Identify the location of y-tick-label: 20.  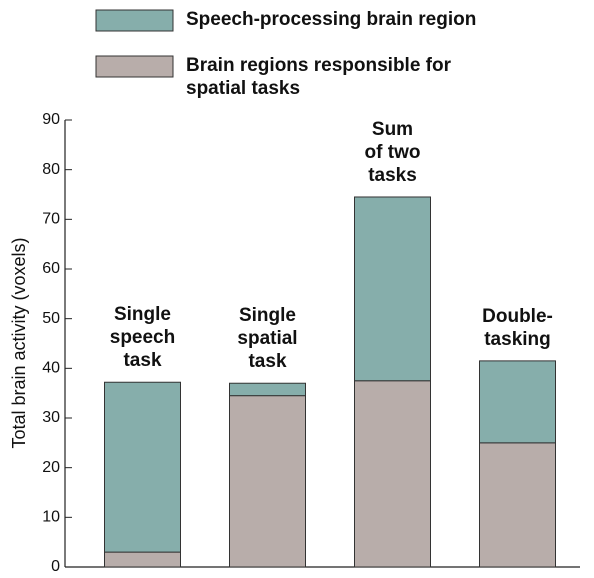
(51, 467).